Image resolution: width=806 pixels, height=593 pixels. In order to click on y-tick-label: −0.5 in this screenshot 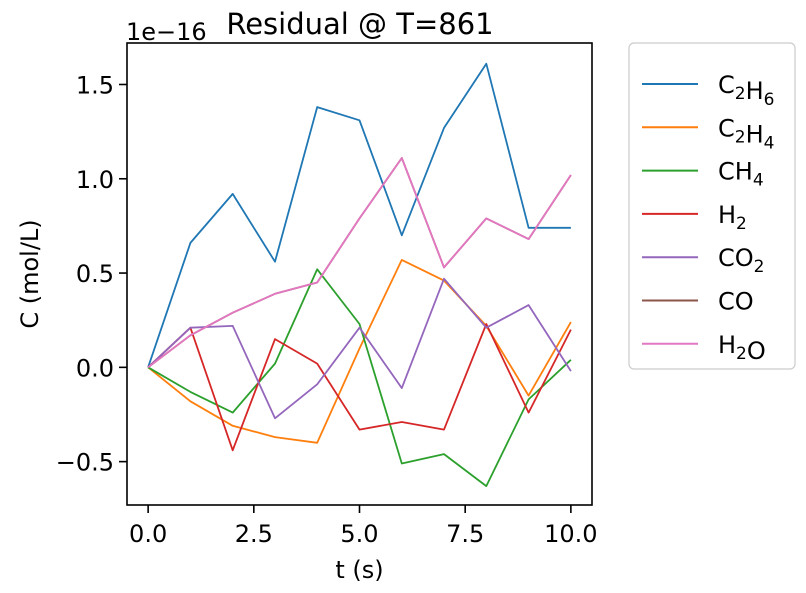, I will do `click(85, 463)`.